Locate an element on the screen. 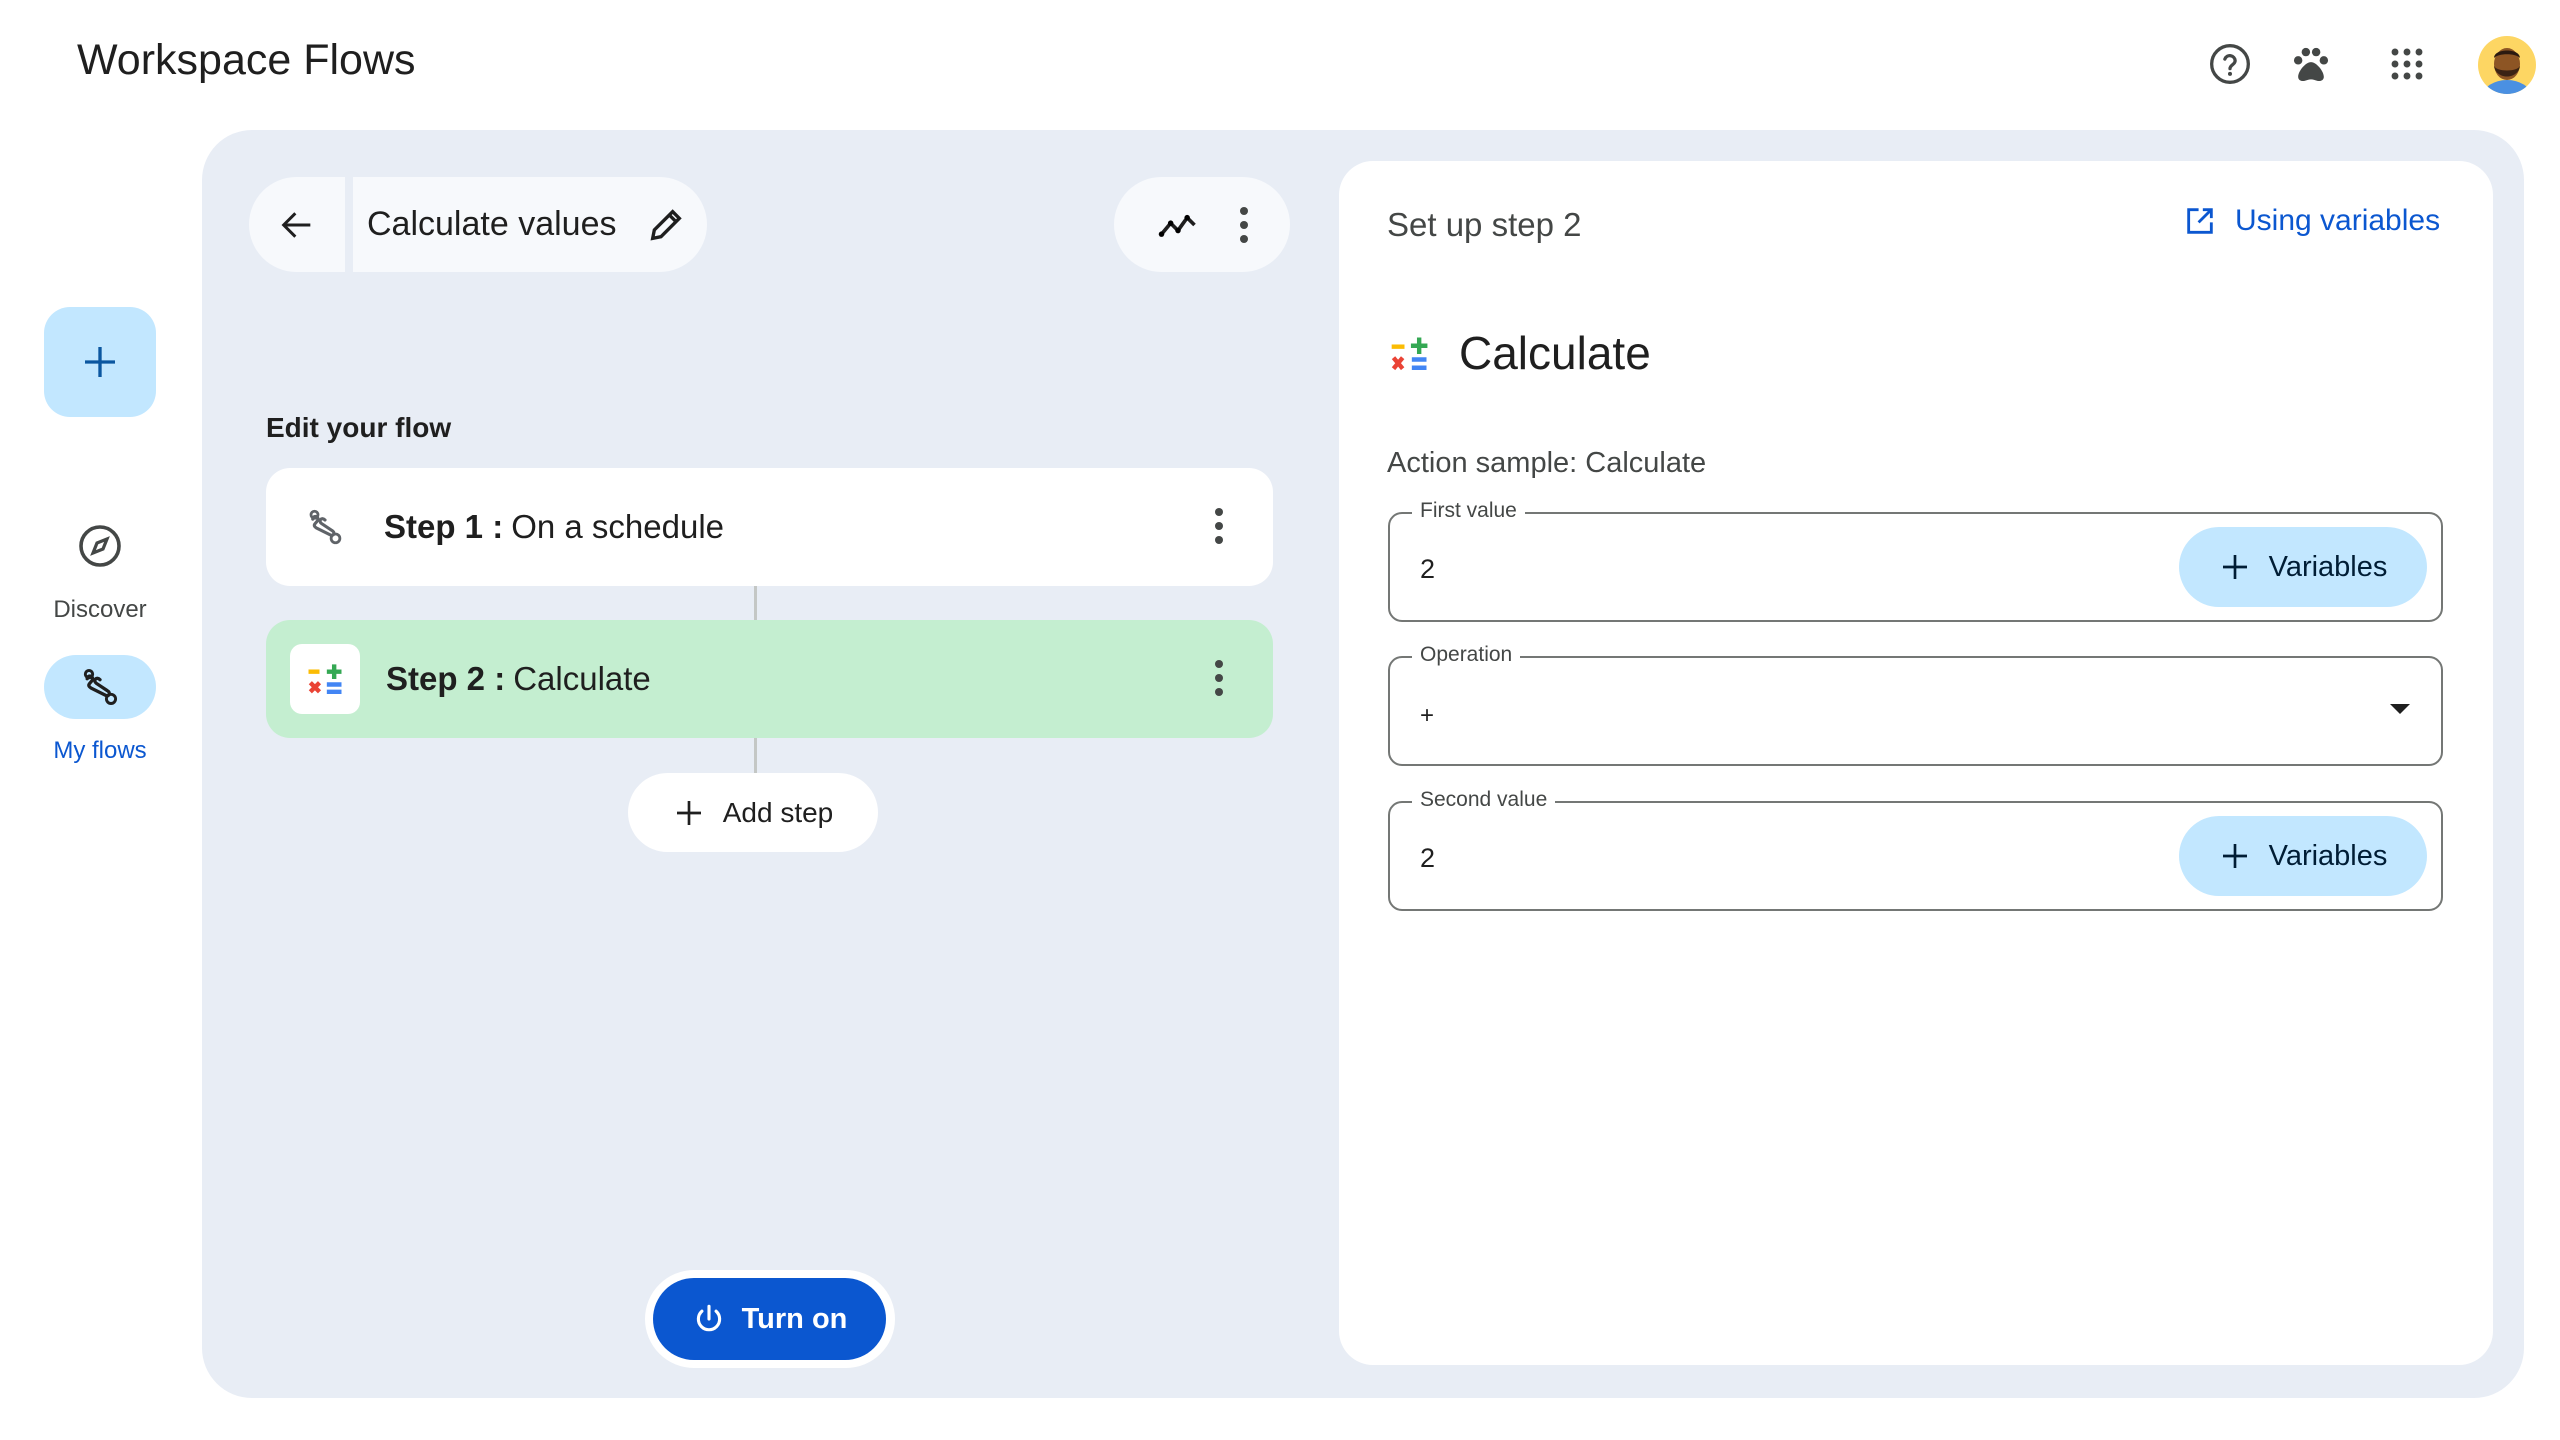 This screenshot has height=1440, width=2560. arrow-back-icon is located at coordinates (296, 224).